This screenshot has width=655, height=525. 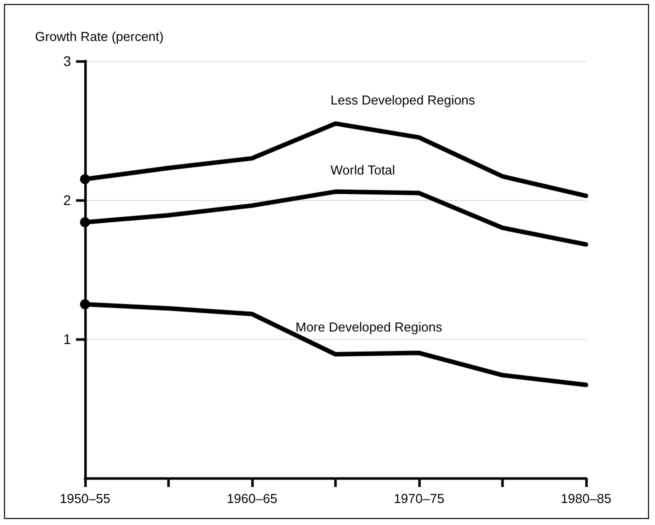 What do you see at coordinates (586, 498) in the screenshot?
I see `x-tick-label: 1980–85` at bounding box center [586, 498].